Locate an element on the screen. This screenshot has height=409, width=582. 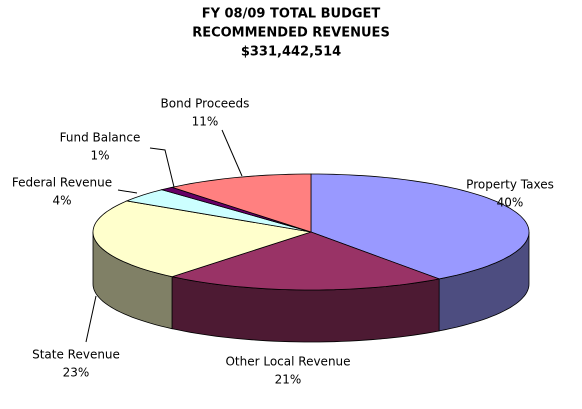
data-label-value: 4% is located at coordinates (61, 201).